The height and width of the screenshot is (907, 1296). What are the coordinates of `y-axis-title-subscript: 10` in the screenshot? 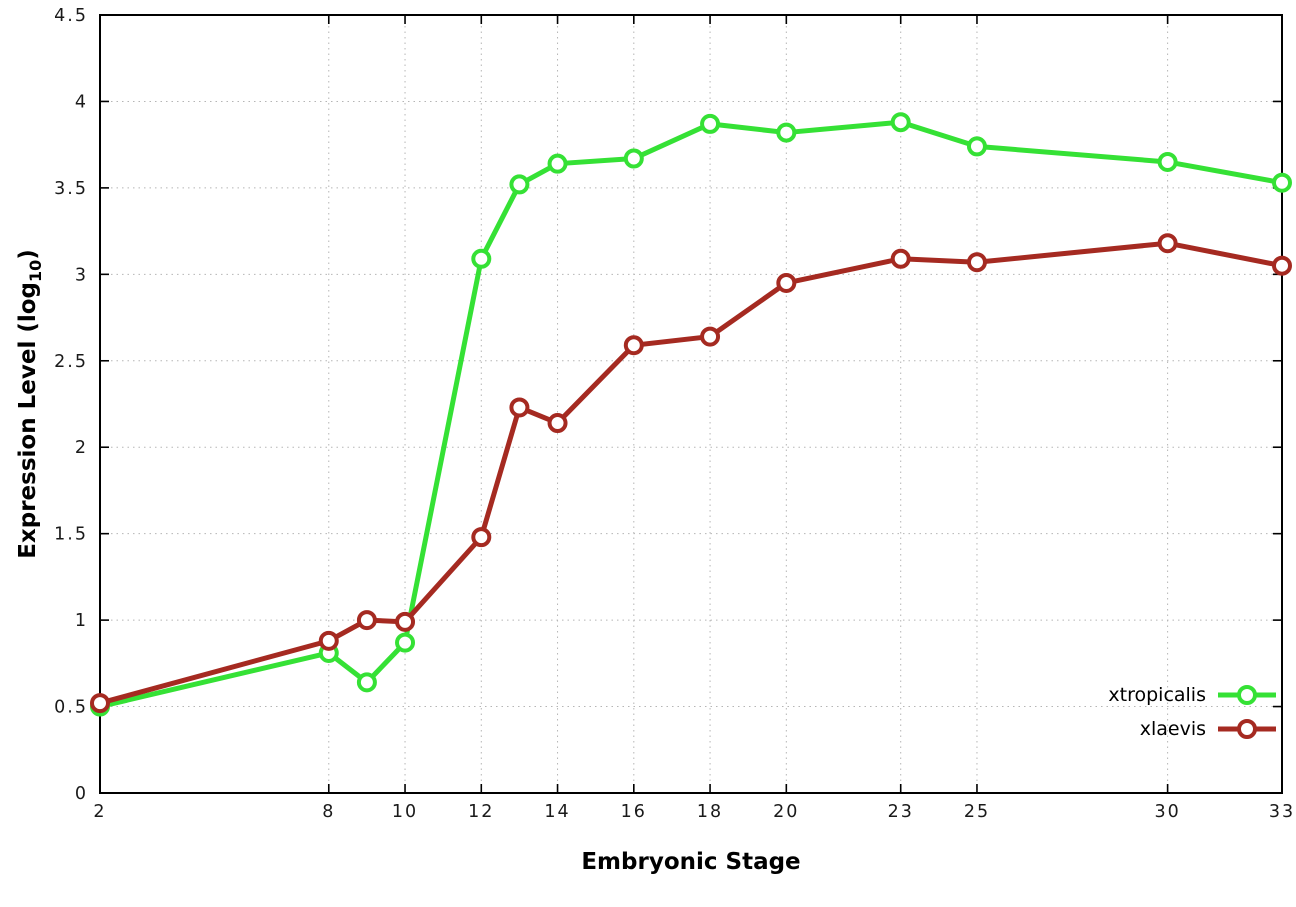 It's located at (35, 270).